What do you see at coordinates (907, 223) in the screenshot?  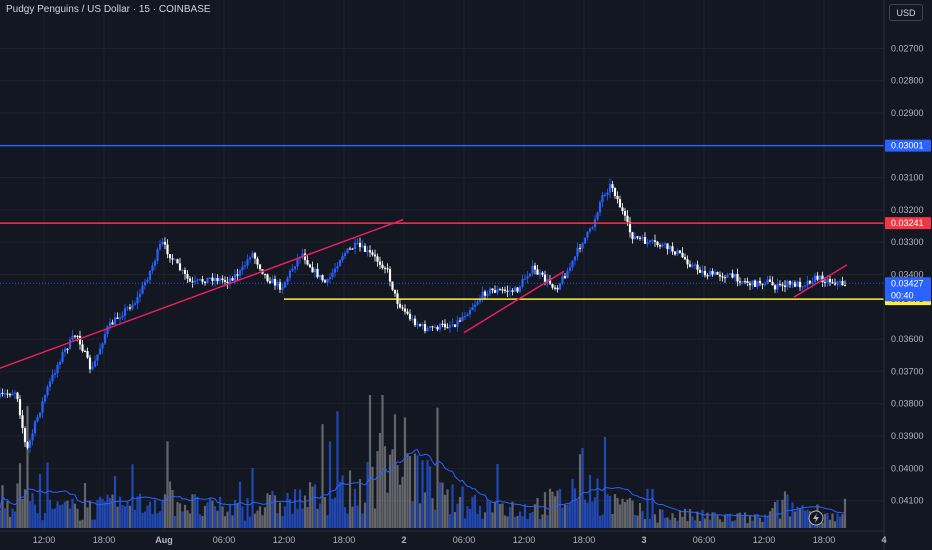 I see `price-tag-0.03241: 0.03241` at bounding box center [907, 223].